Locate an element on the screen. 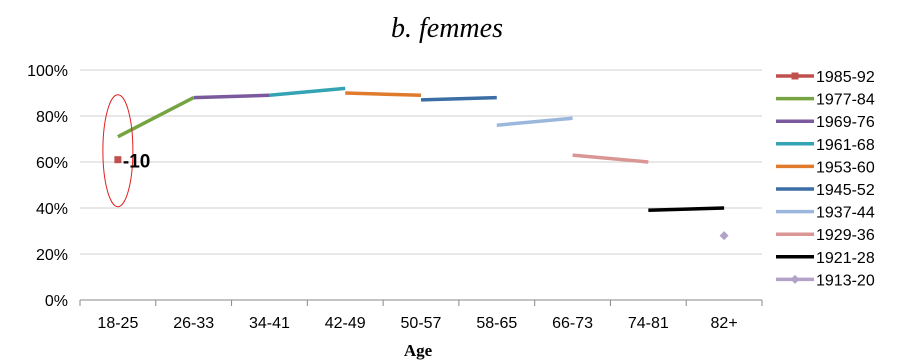  legend-item: 1945-52 is located at coordinates (825, 190).